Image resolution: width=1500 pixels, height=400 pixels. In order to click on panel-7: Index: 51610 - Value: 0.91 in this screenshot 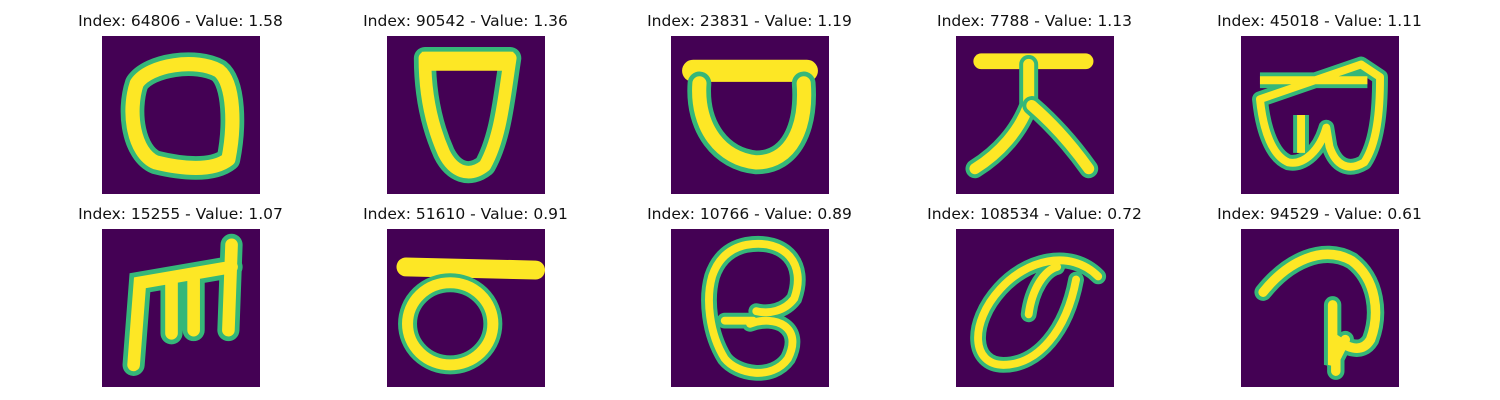, I will do `click(465, 300)`.